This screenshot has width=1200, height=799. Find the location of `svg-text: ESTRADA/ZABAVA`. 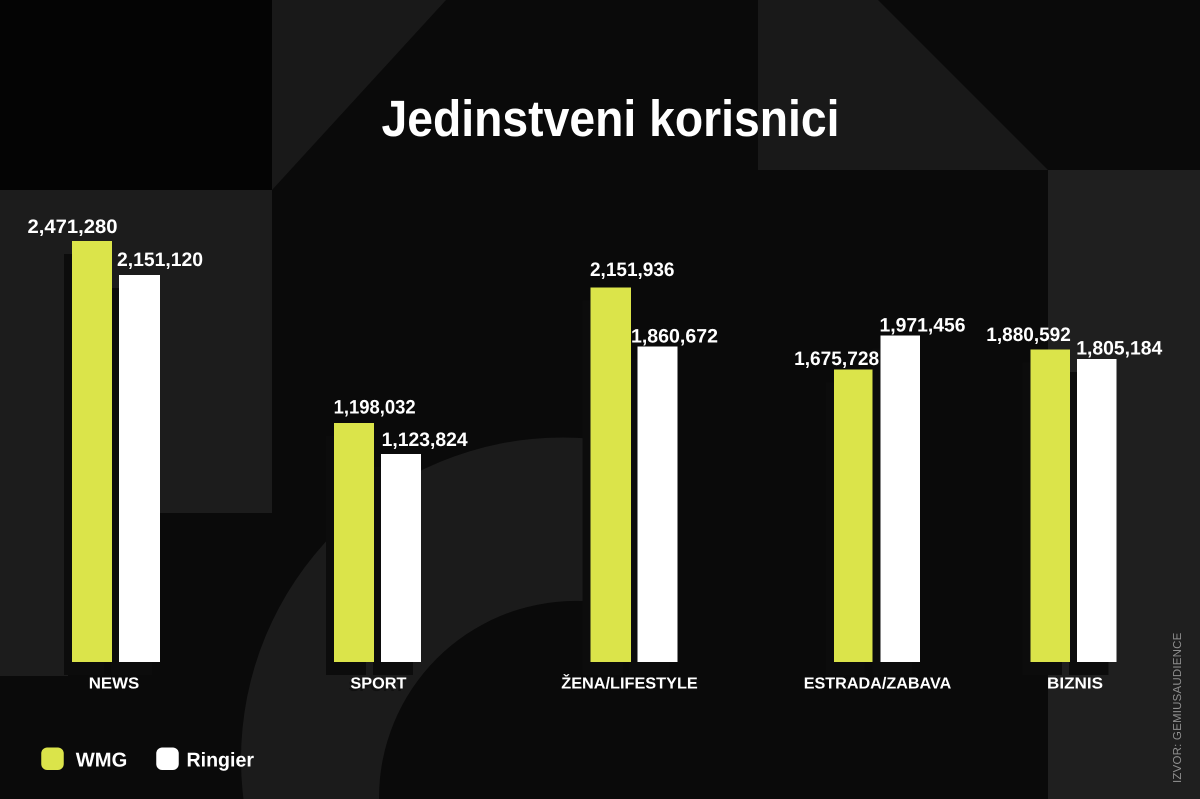

svg-text: ESTRADA/ZABAVA is located at coordinates (878, 684).